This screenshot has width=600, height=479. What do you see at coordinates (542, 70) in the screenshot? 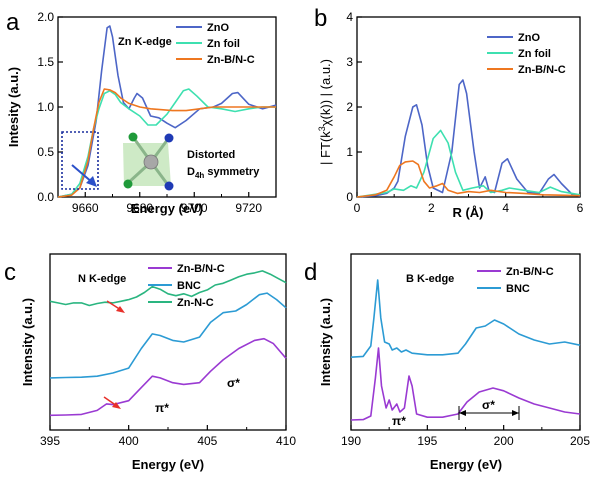
I see `panel-b-legend-label-zn-bnc: Zn-B/N-C` at bounding box center [542, 70].